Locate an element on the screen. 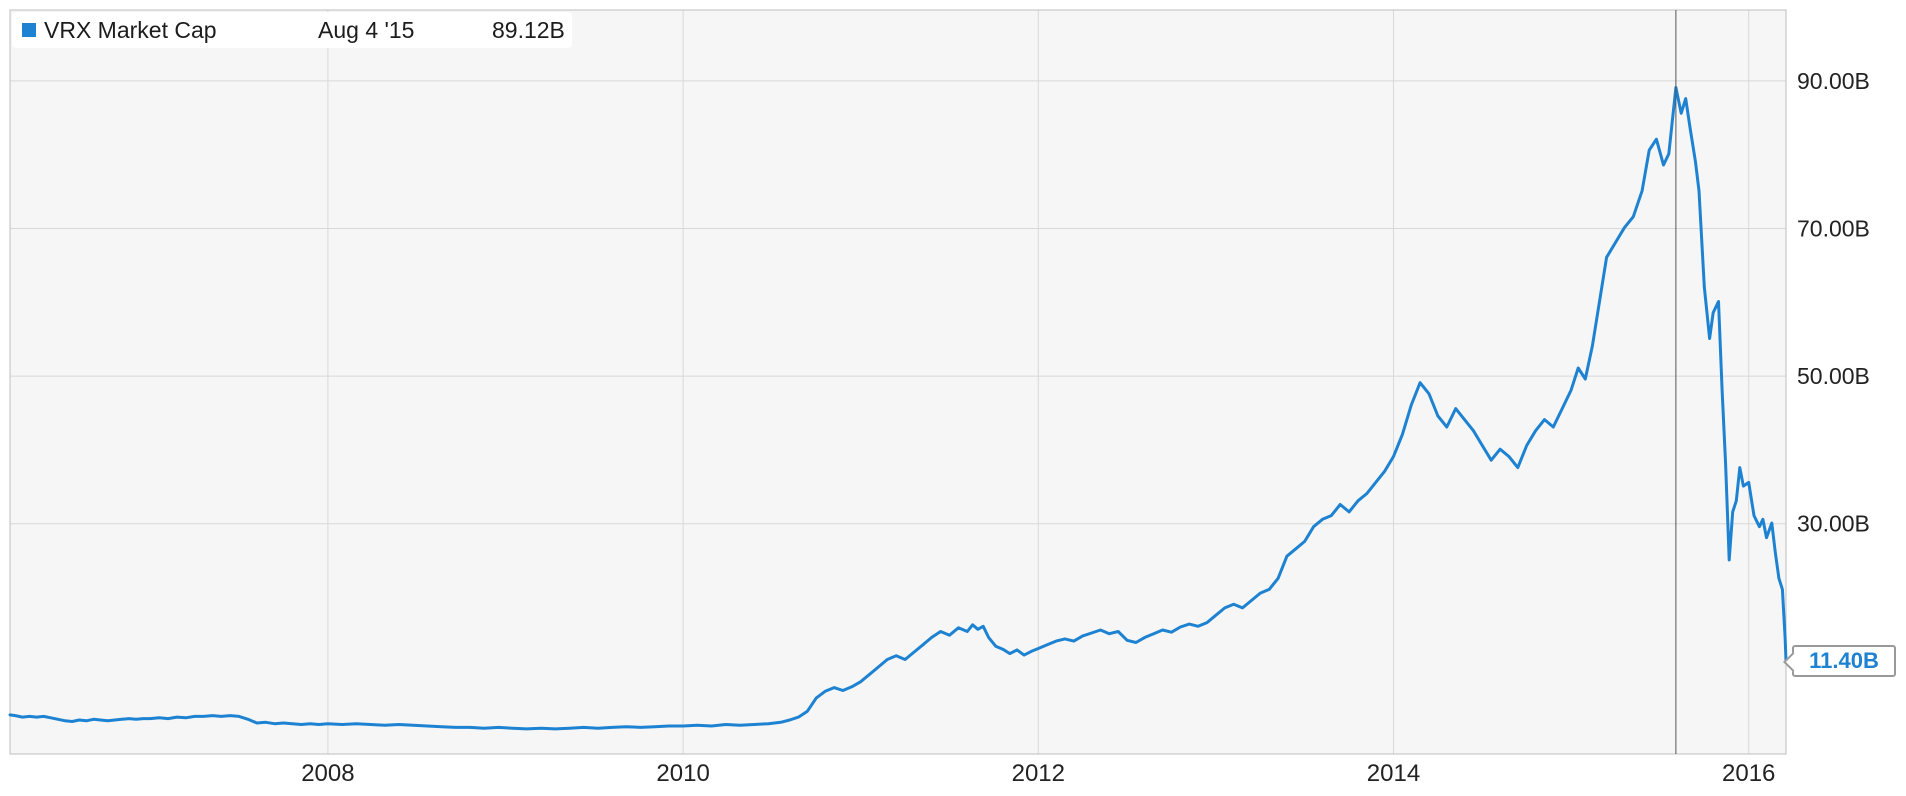 The height and width of the screenshot is (796, 1906). x-tick-label: 2010 is located at coordinates (682, 773).